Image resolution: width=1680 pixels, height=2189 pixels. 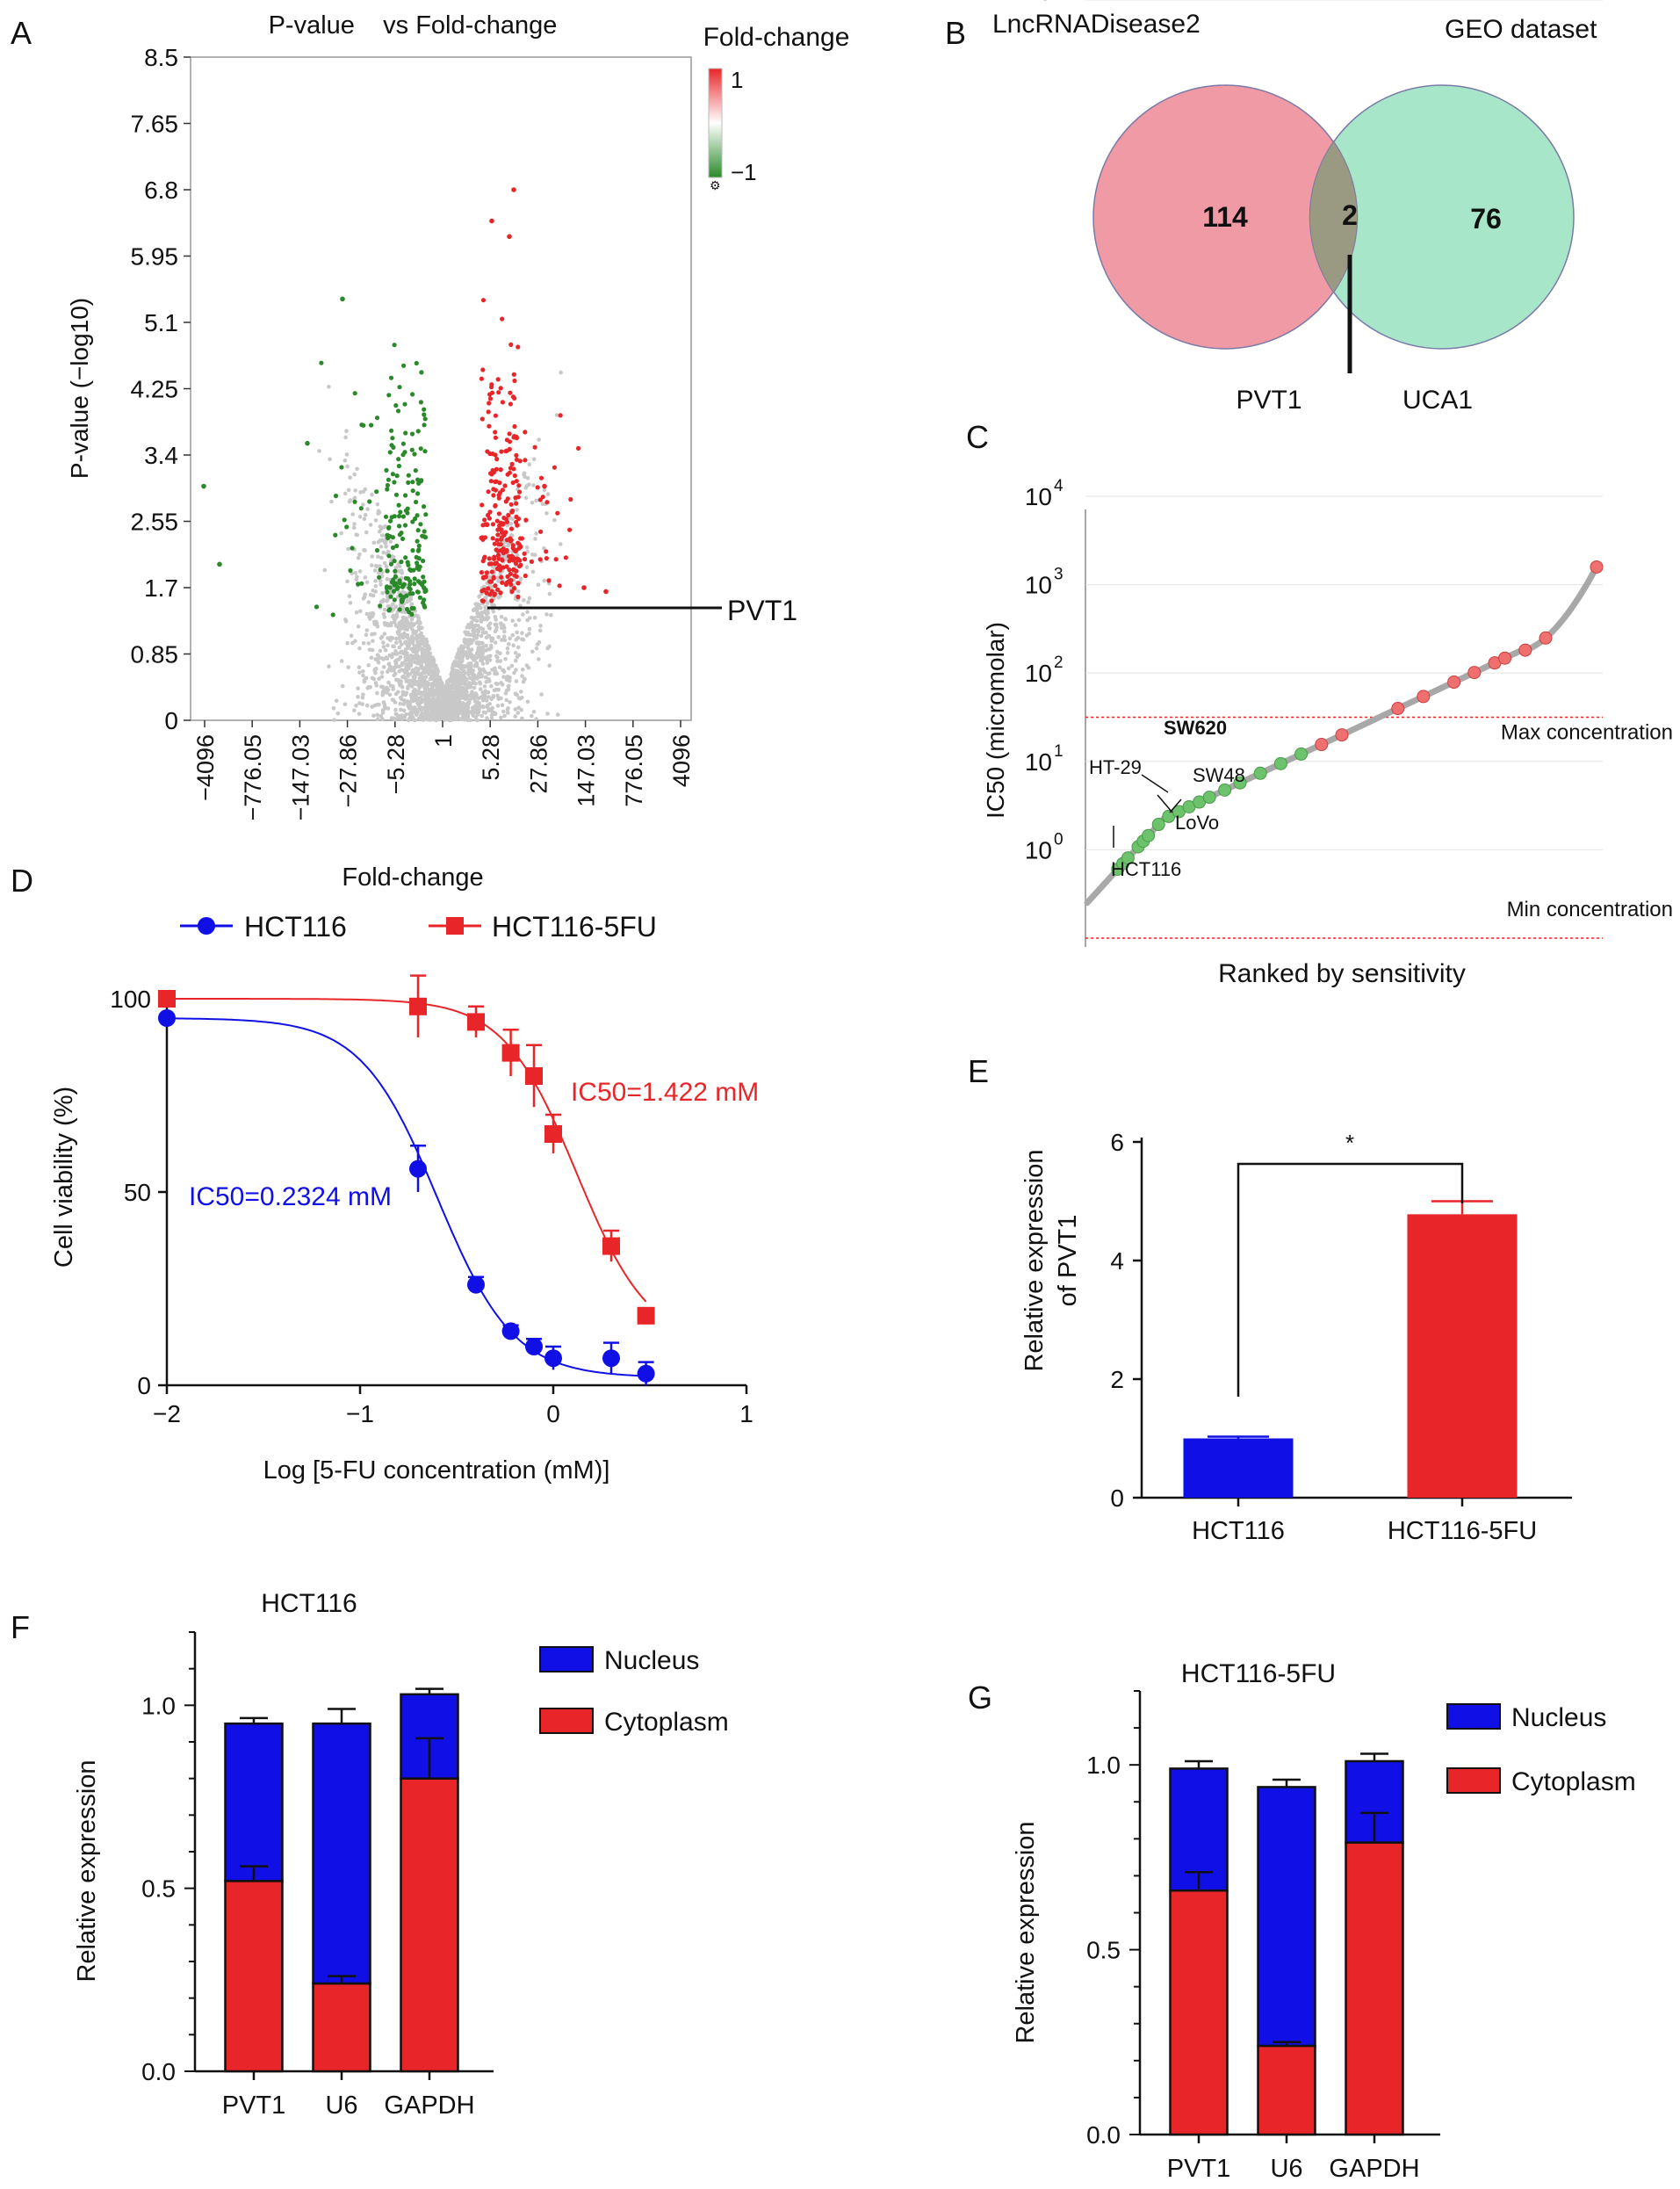 I want to click on legend-hct116-5fu-label: HCT116-5FU, so click(x=574, y=927).